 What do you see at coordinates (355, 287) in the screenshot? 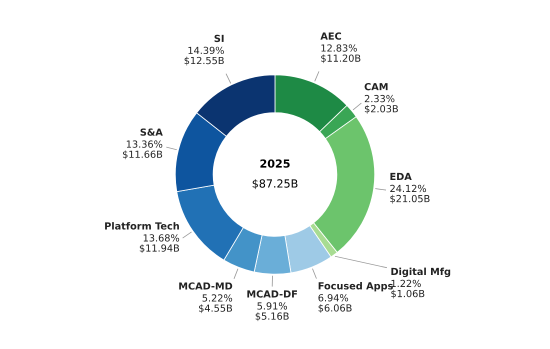
I see `slice-label: Focused Apps` at bounding box center [355, 287].